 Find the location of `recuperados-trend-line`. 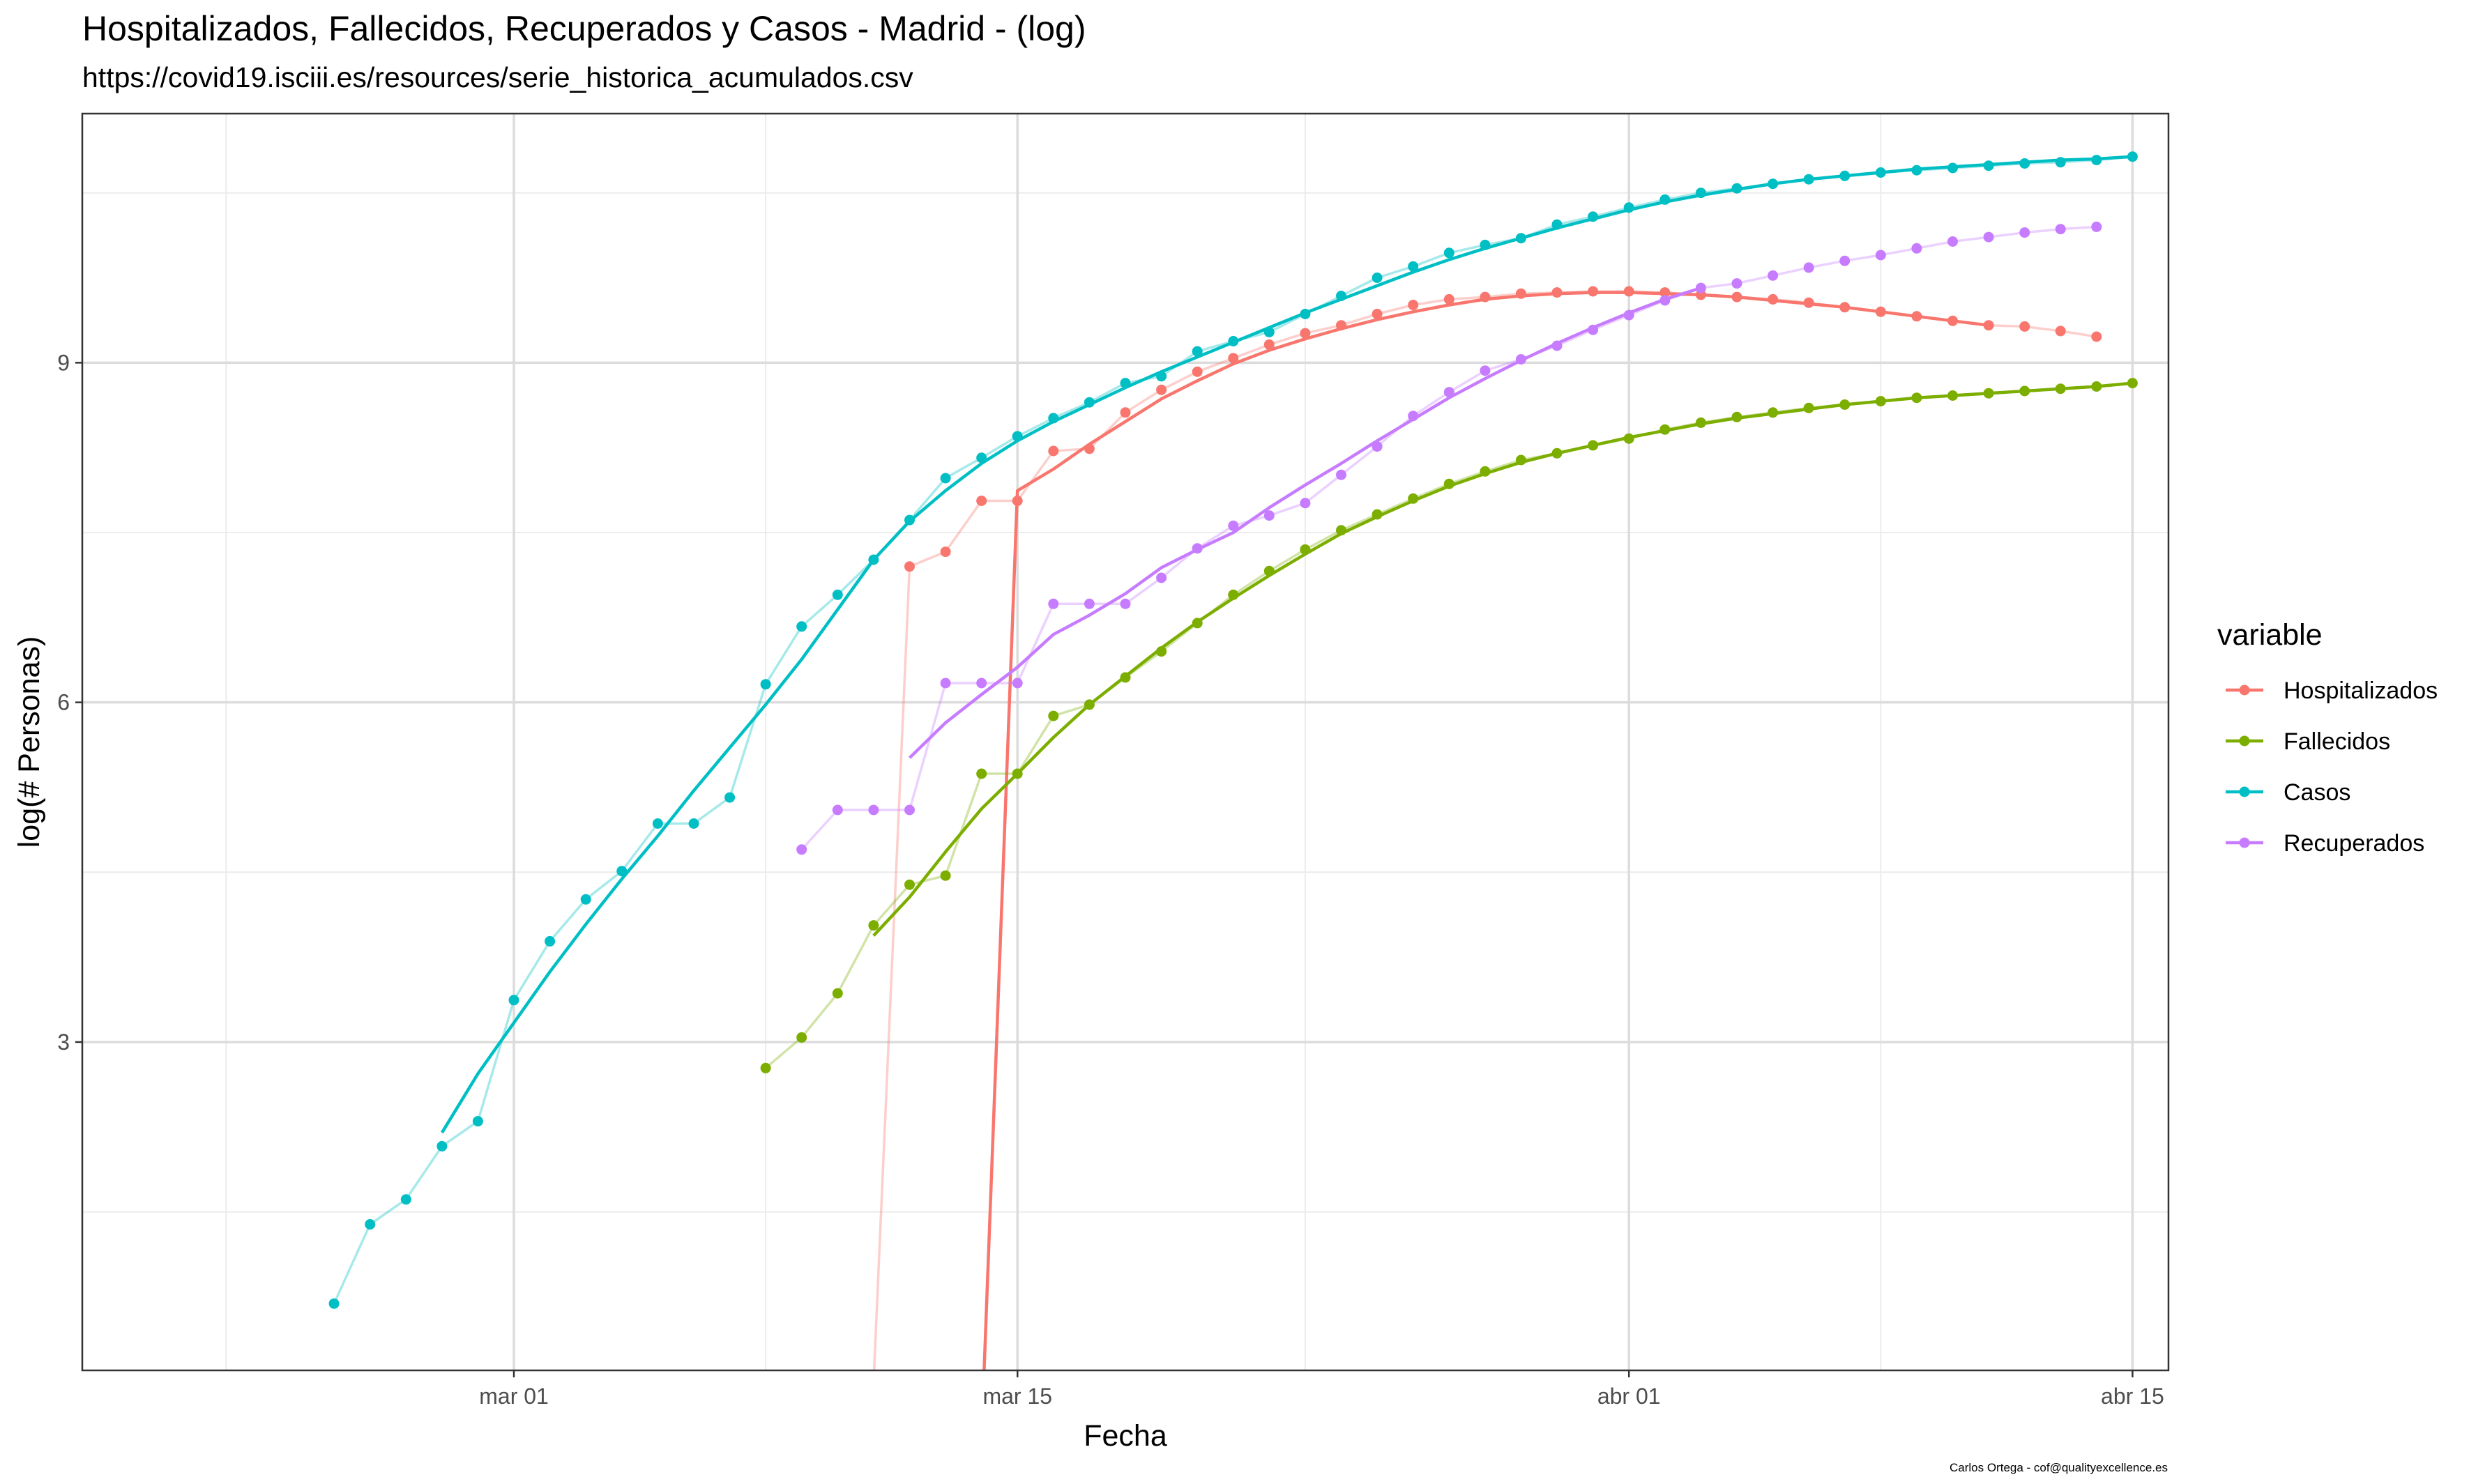

recuperados-trend-line is located at coordinates (1305, 522).